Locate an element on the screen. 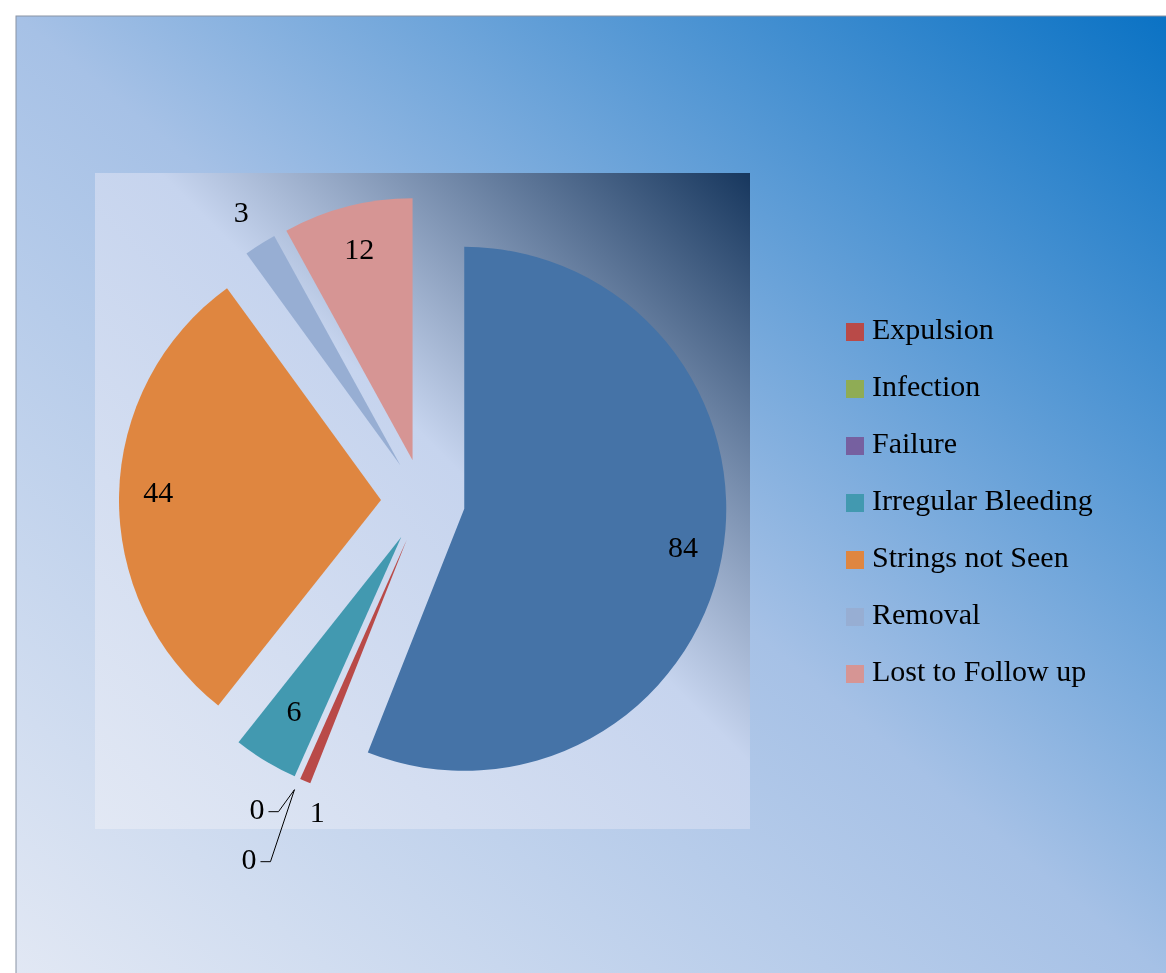 The image size is (1166, 973). data-label: 44 is located at coordinates (158, 492).